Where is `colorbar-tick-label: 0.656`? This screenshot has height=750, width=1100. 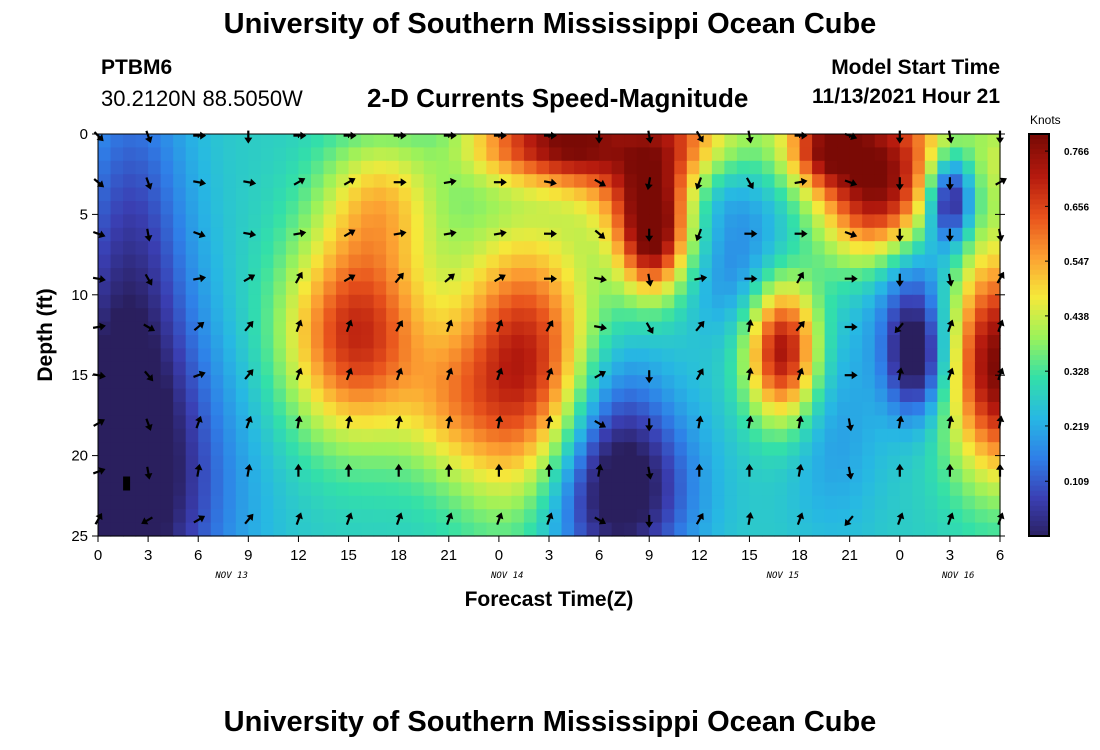 colorbar-tick-label: 0.656 is located at coordinates (1076, 207).